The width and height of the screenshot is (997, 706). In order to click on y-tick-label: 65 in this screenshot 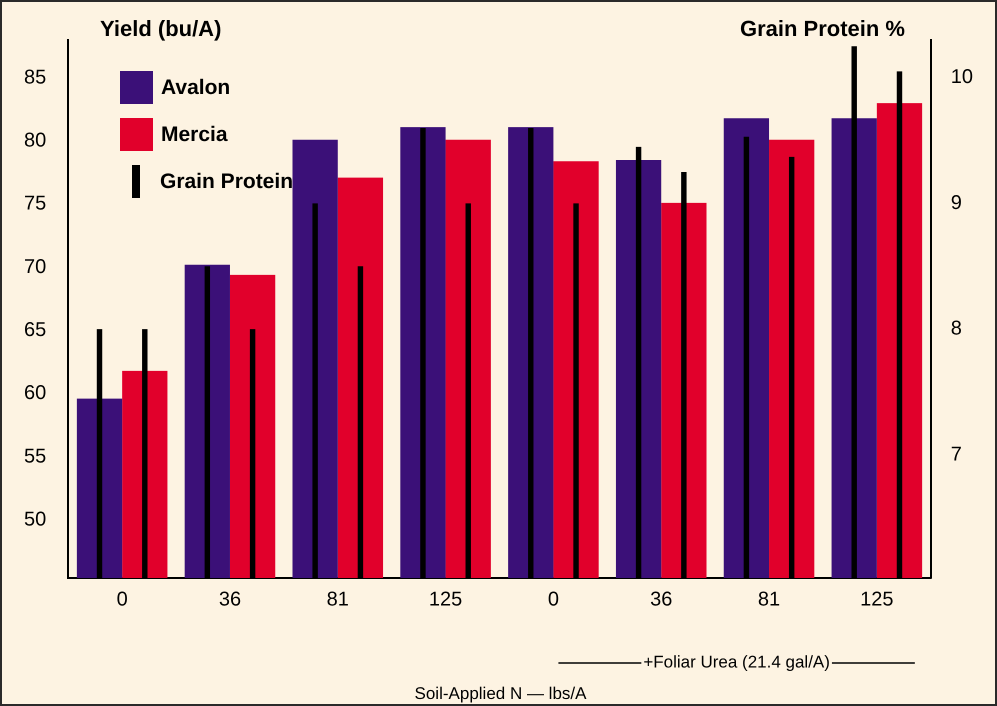, I will do `click(35, 329)`.